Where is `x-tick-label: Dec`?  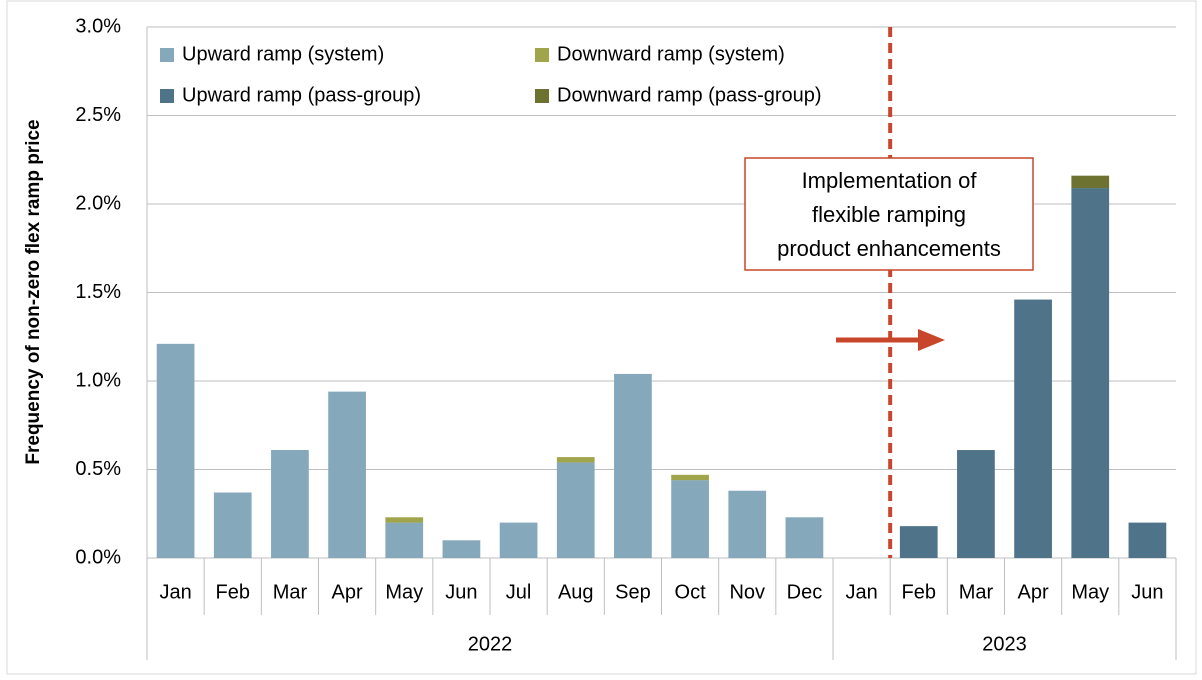
x-tick-label: Dec is located at coordinates (805, 592).